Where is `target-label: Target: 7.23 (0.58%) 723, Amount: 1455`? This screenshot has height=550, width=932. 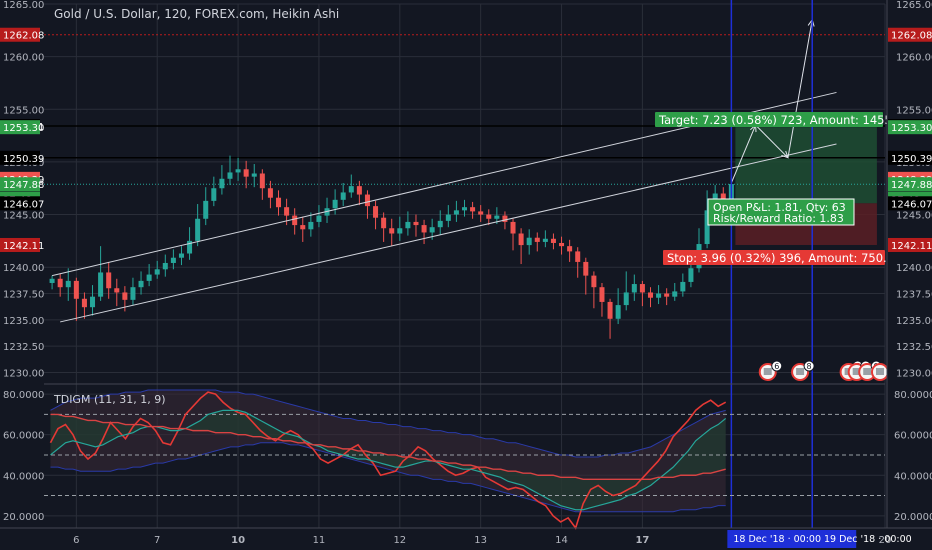
target-label: Target: 7.23 (0.58%) 723, Amount: 1455 is located at coordinates (773, 119).